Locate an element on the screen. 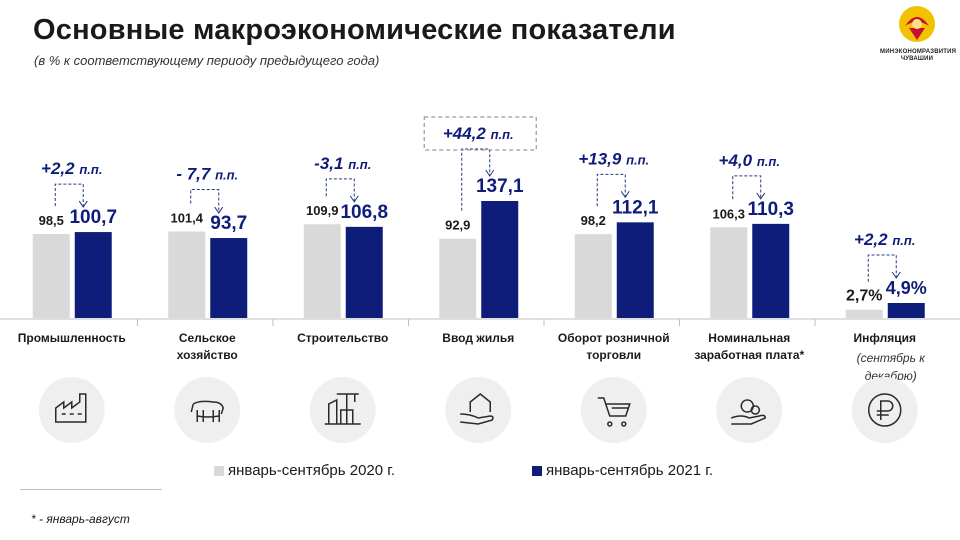  category-note: (сентябрь к is located at coordinates (892, 358).